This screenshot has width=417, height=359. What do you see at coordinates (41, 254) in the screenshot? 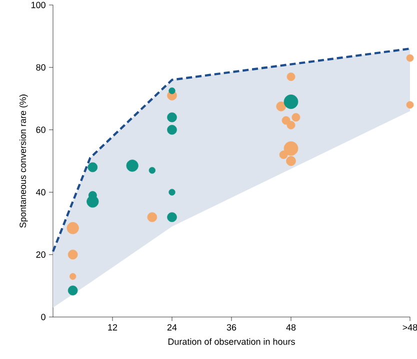
I see `y-tick-label: 20` at bounding box center [41, 254].